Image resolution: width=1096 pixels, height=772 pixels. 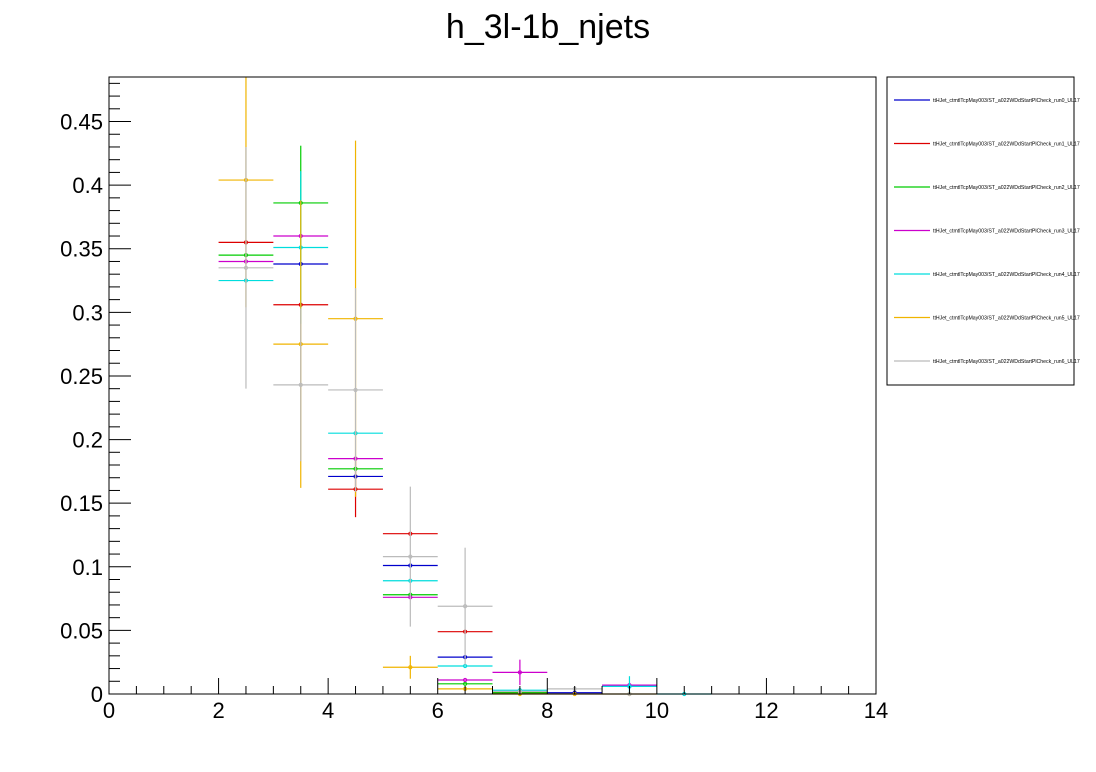 I want to click on y-tick-label: 0, so click(x=97, y=694).